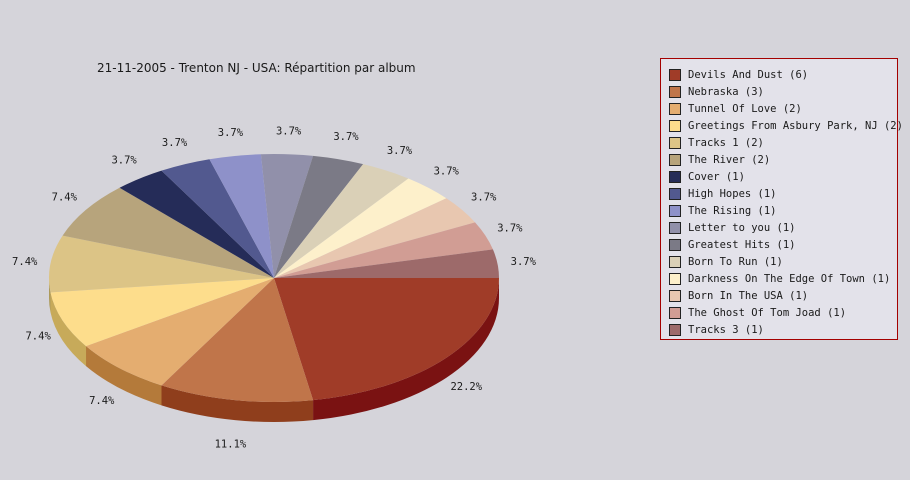 The width and height of the screenshot is (910, 480). I want to click on legend-label: The Ghost Of Tom Joad (1), so click(767, 312).